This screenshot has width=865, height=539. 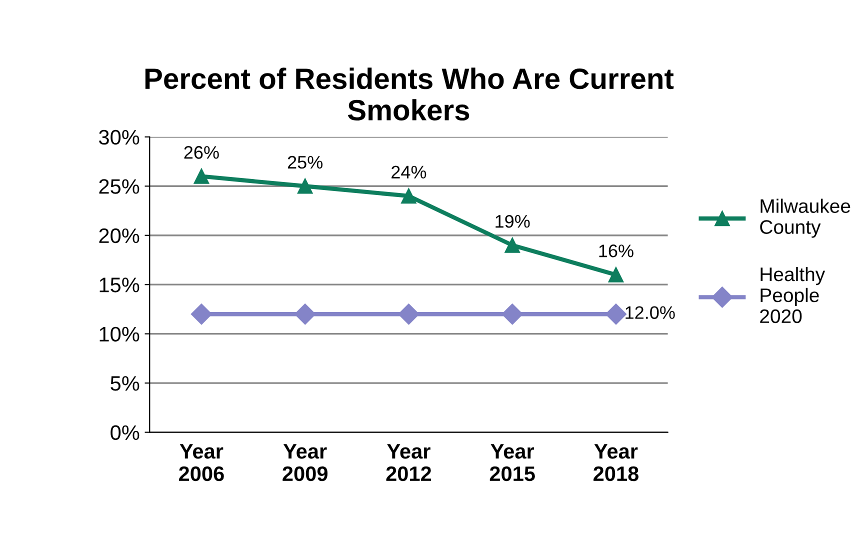 I want to click on data-label: 12.0%, so click(x=650, y=312).